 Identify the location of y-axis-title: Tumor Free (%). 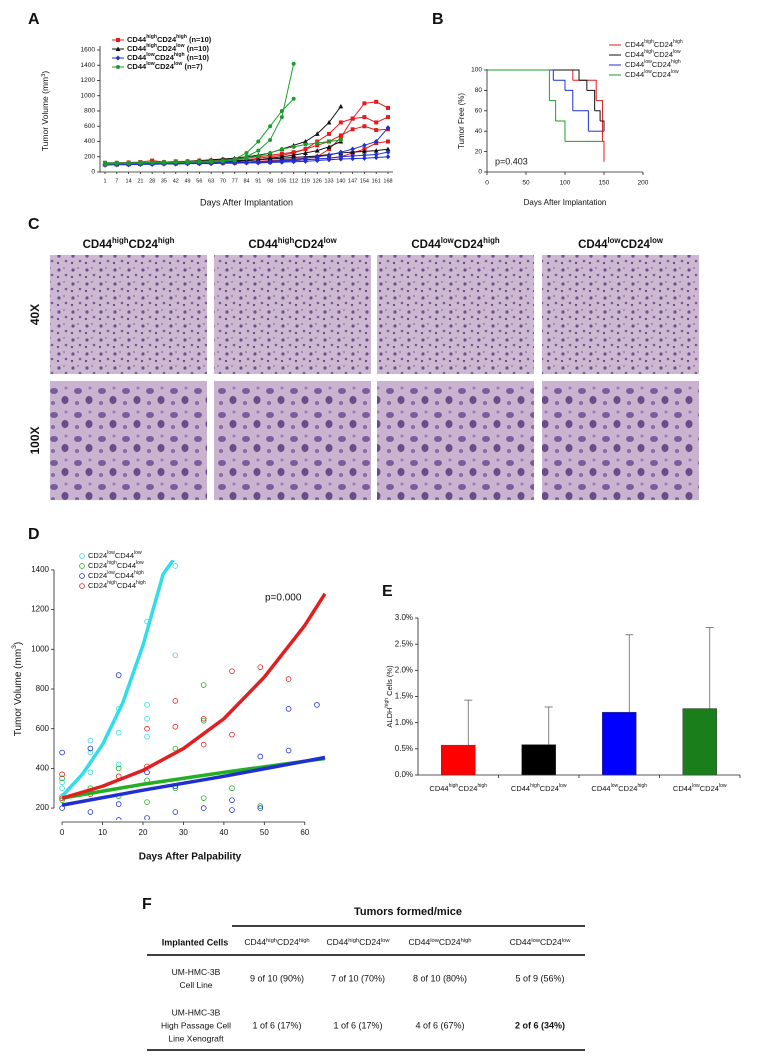
(461, 121).